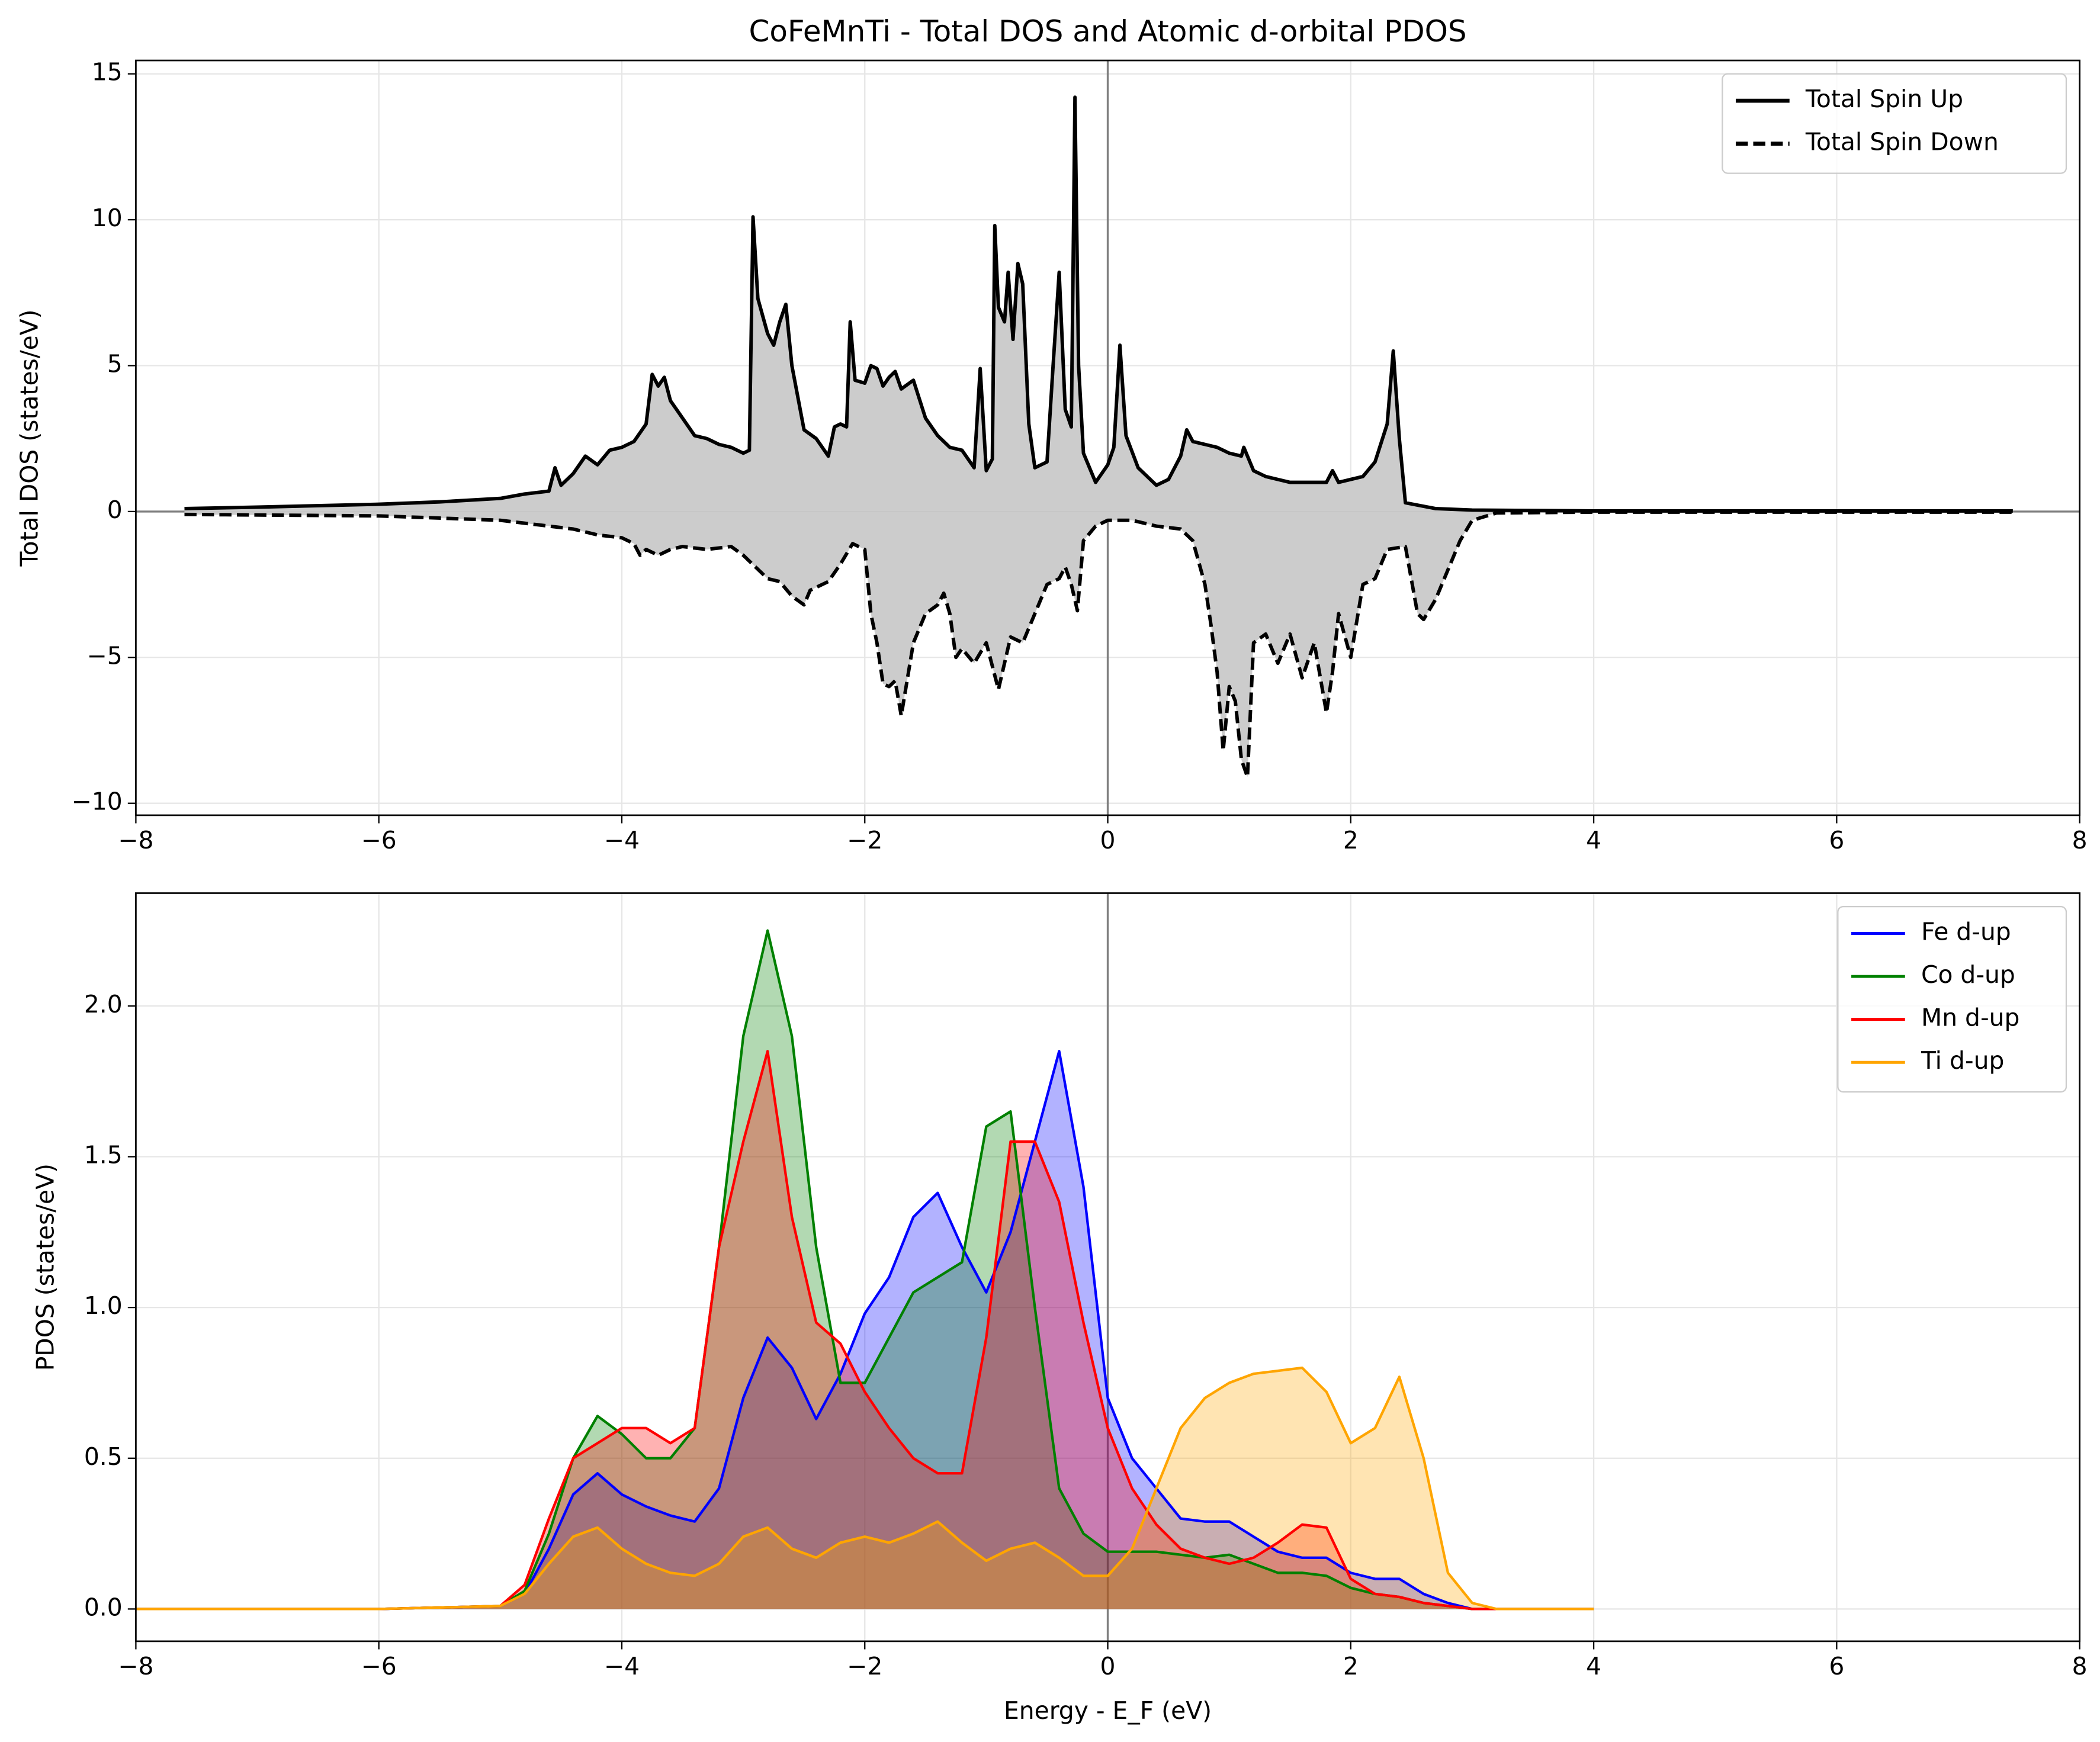 This screenshot has height=1742, width=2100. Describe the element at coordinates (103, 1607) in the screenshot. I see `y-tick-label: 0.0` at that location.